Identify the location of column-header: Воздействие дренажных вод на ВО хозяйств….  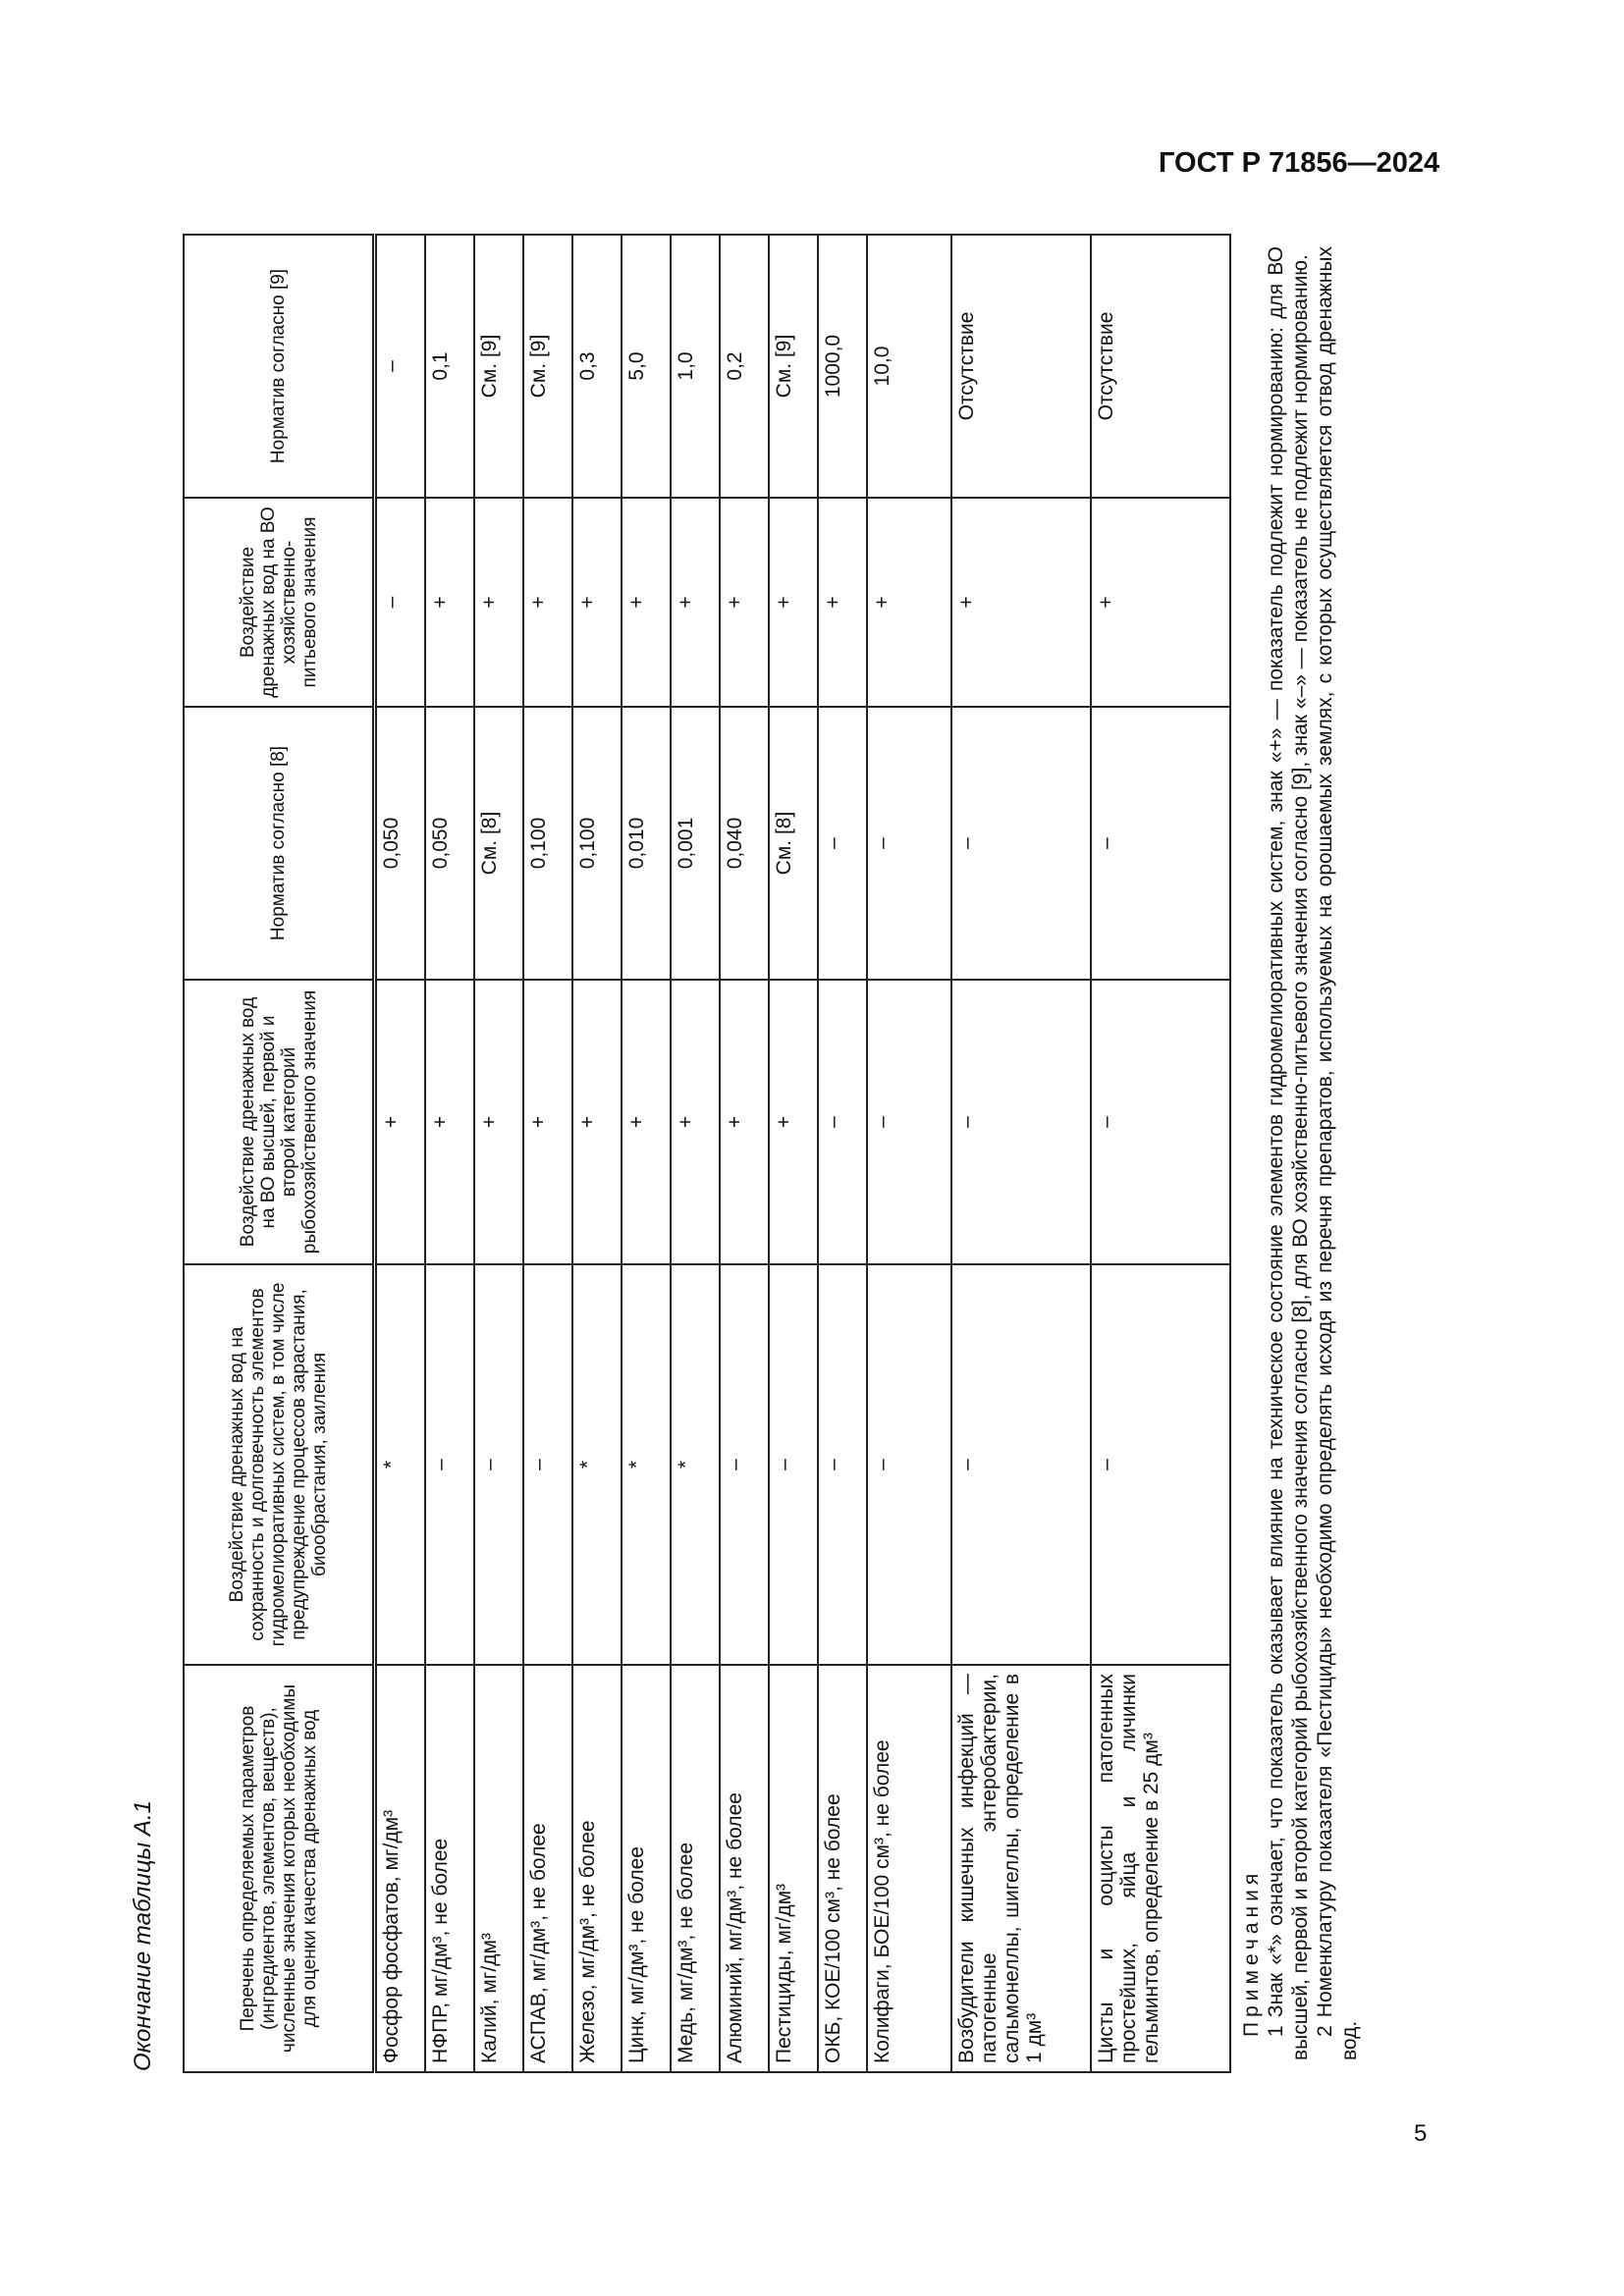
(279, 602).